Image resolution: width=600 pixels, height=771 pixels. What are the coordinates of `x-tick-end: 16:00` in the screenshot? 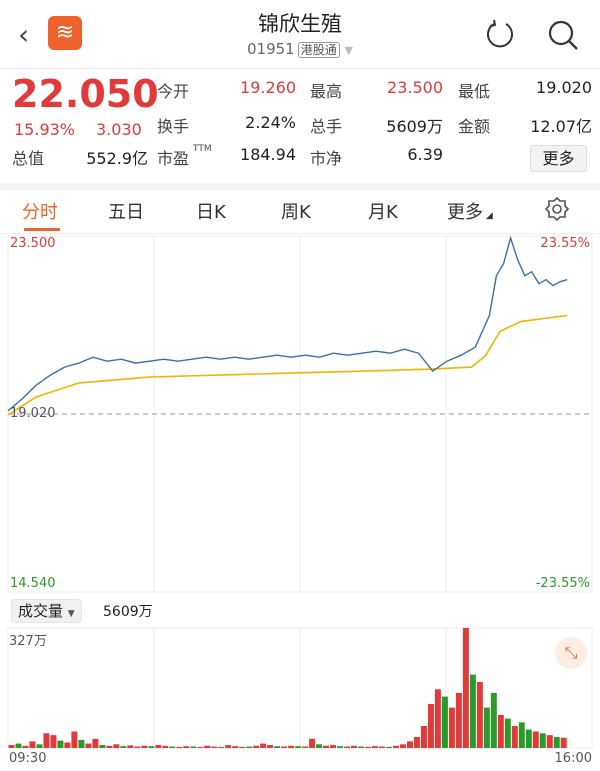 It's located at (573, 758).